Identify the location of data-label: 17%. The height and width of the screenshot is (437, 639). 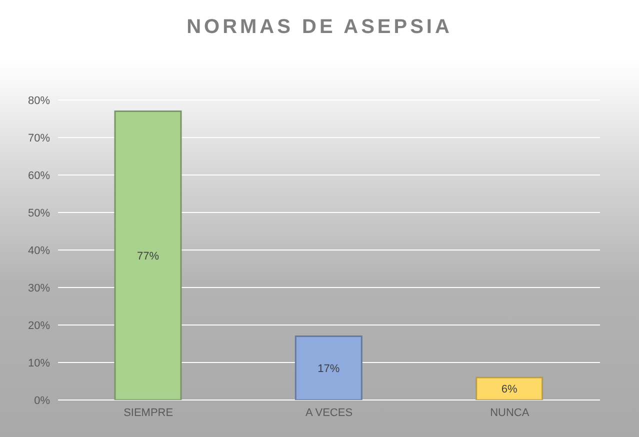
(329, 369).